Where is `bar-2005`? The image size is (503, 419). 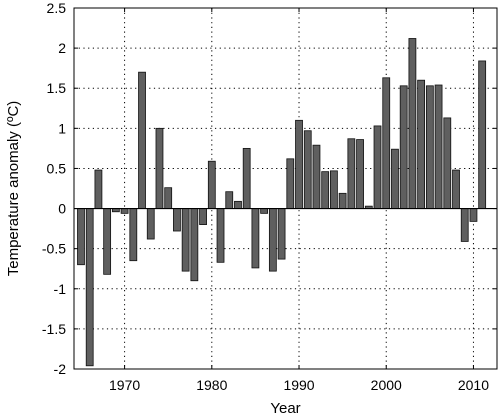
bar-2005 is located at coordinates (429, 147).